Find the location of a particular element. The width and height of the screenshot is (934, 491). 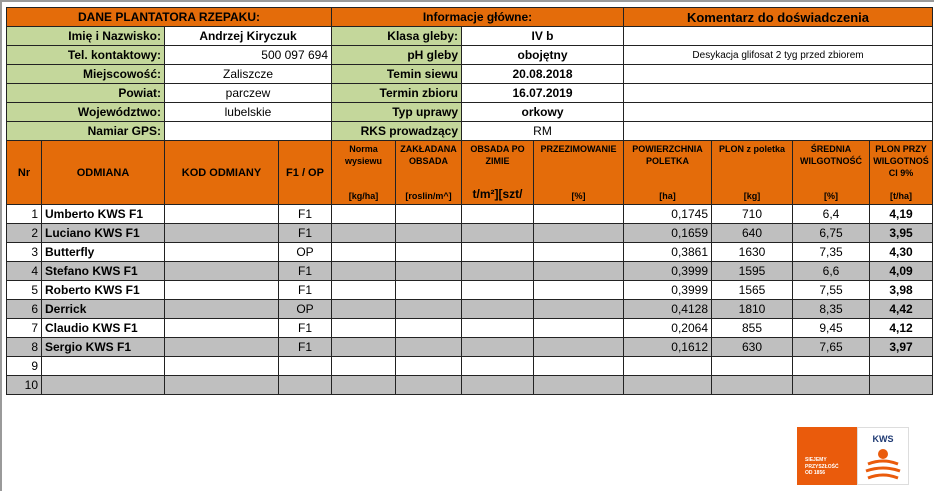

cell-odmiana: Claudio KWS F1 is located at coordinates (103, 328).